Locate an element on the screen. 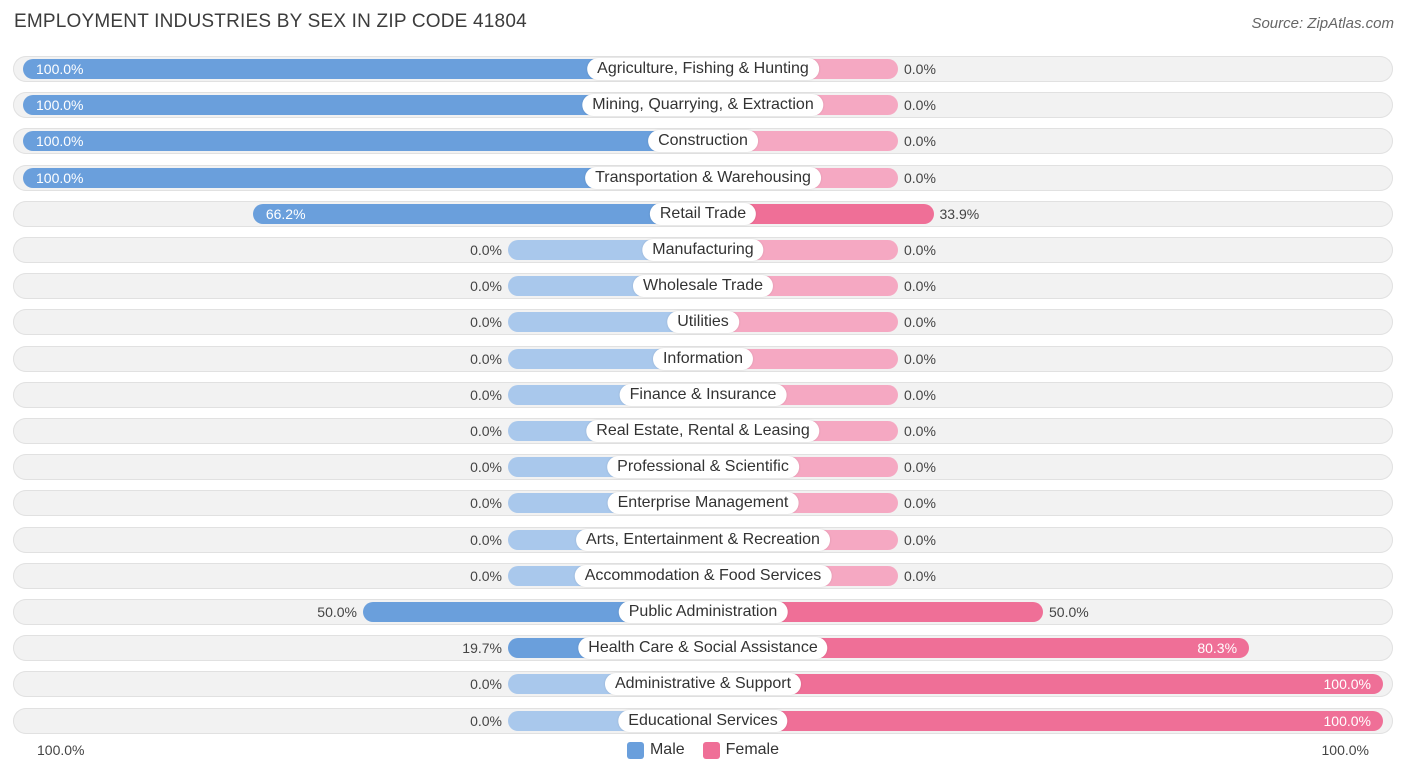 The image size is (1406, 776). category-label: Information is located at coordinates (703, 358).